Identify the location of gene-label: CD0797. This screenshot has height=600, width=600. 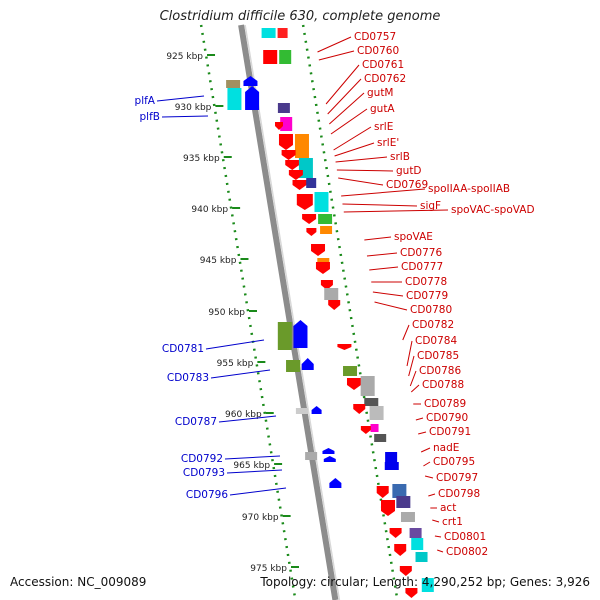
(457, 478).